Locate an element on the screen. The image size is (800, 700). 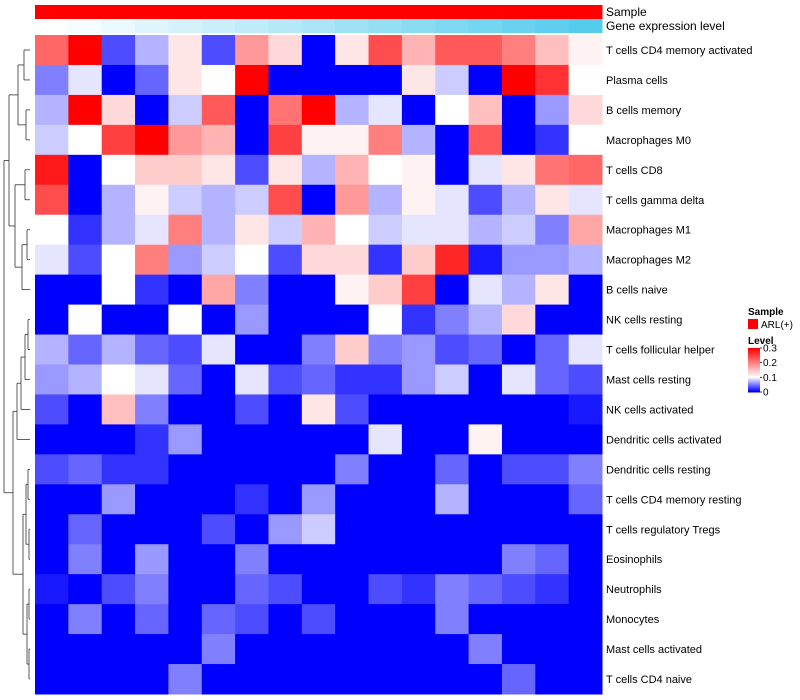
row-label: Neutrophils is located at coordinates (634, 590).